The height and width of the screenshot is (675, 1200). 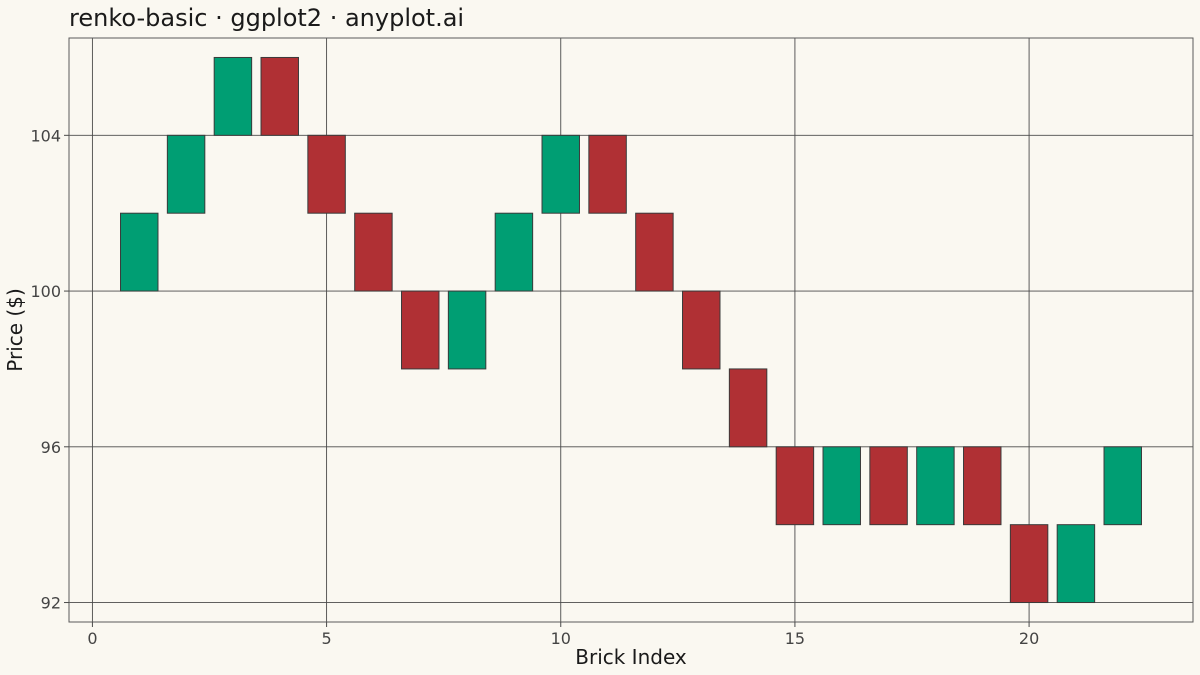 What do you see at coordinates (92, 638) in the screenshot?
I see `x-tick-label: 0` at bounding box center [92, 638].